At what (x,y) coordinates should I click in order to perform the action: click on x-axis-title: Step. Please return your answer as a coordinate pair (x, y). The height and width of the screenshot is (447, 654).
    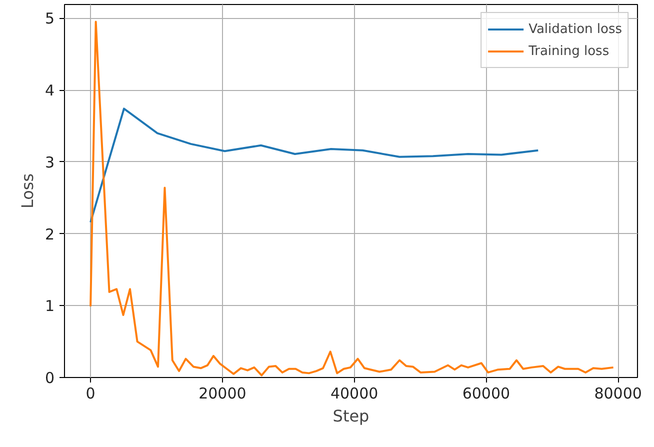
    Looking at the image, I should click on (351, 416).